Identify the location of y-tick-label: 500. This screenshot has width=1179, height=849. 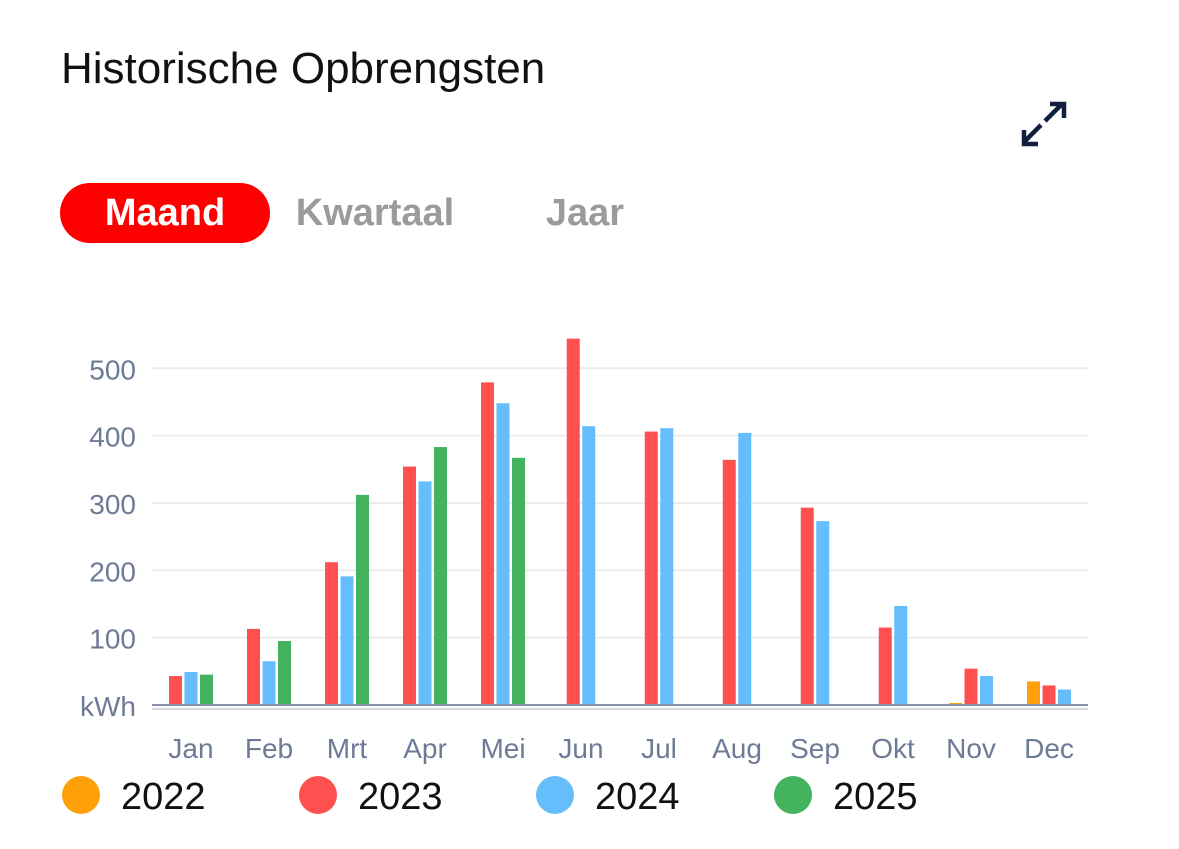
(112, 369).